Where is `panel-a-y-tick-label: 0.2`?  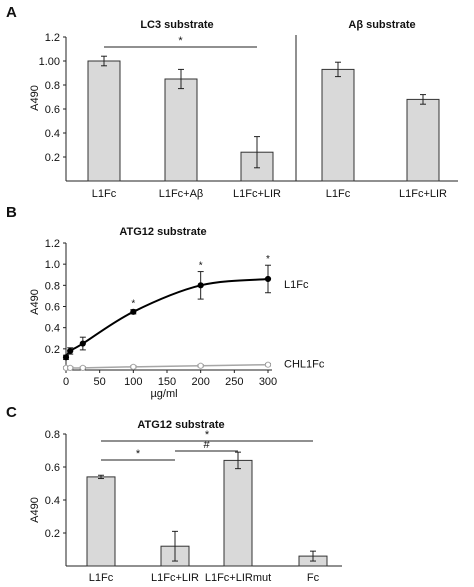
panel-a-y-tick-label: 0.2 is located at coordinates (52, 158).